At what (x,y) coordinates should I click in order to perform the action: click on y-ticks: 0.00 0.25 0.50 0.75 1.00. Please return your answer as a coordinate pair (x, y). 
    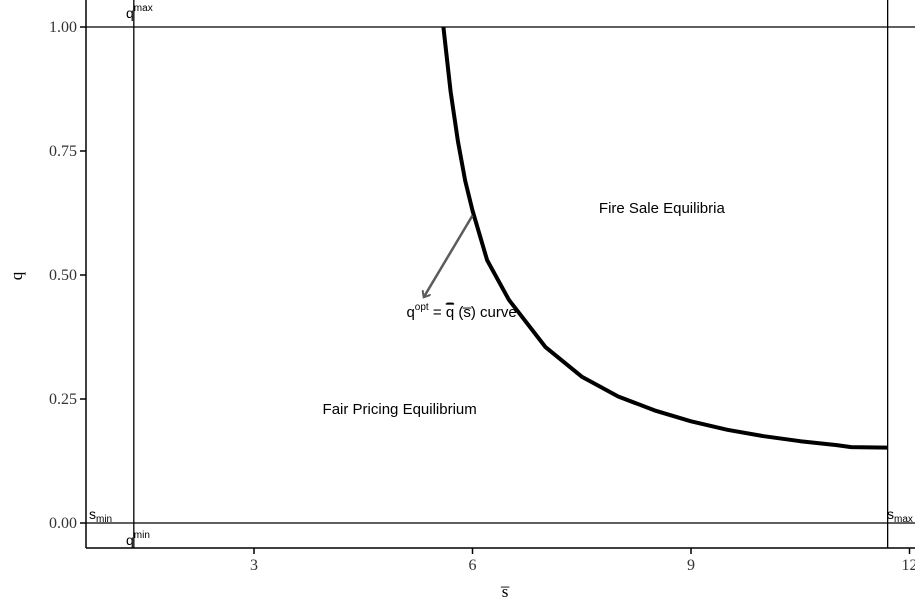
    Looking at the image, I should click on (67, 275).